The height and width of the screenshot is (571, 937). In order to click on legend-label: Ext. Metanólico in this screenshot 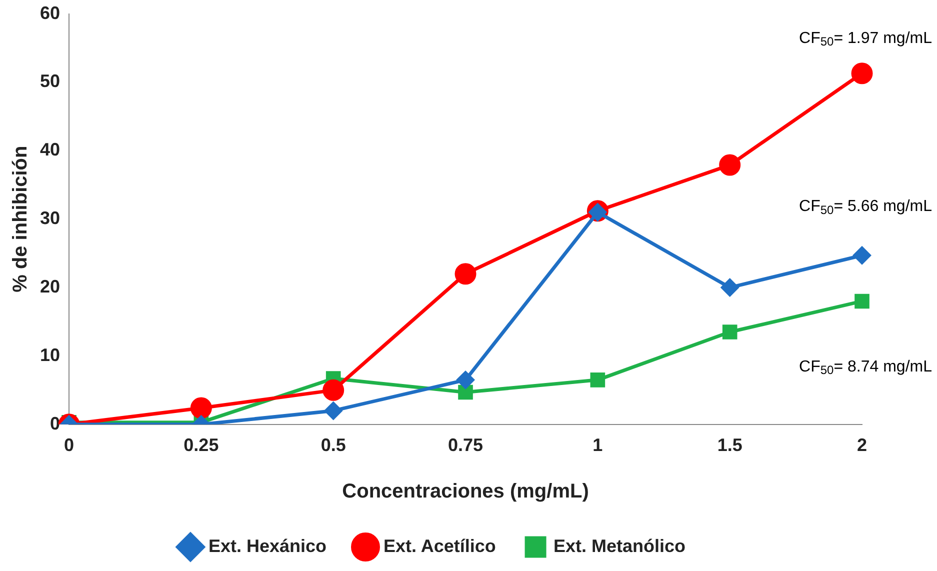, I will do `click(620, 546)`.